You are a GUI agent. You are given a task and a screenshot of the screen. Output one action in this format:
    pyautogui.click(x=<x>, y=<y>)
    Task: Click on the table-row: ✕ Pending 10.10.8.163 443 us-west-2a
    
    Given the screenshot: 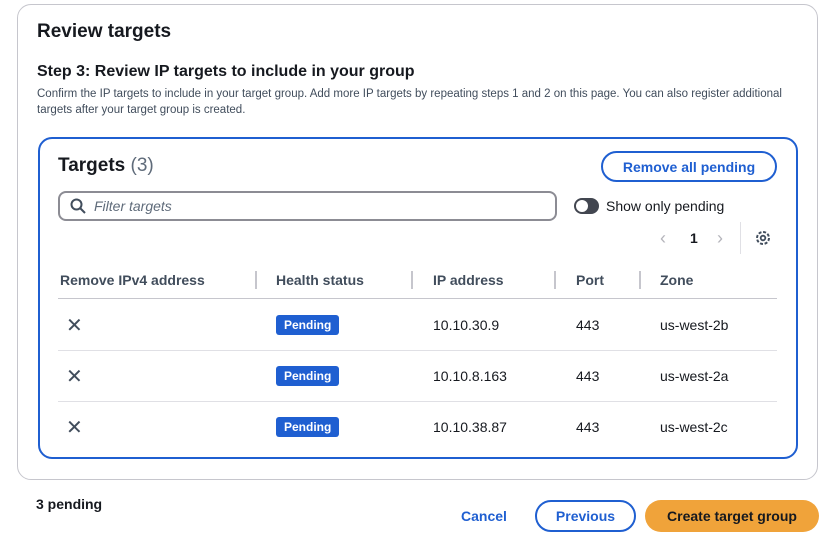 What is the action you would take?
    pyautogui.click(x=417, y=376)
    